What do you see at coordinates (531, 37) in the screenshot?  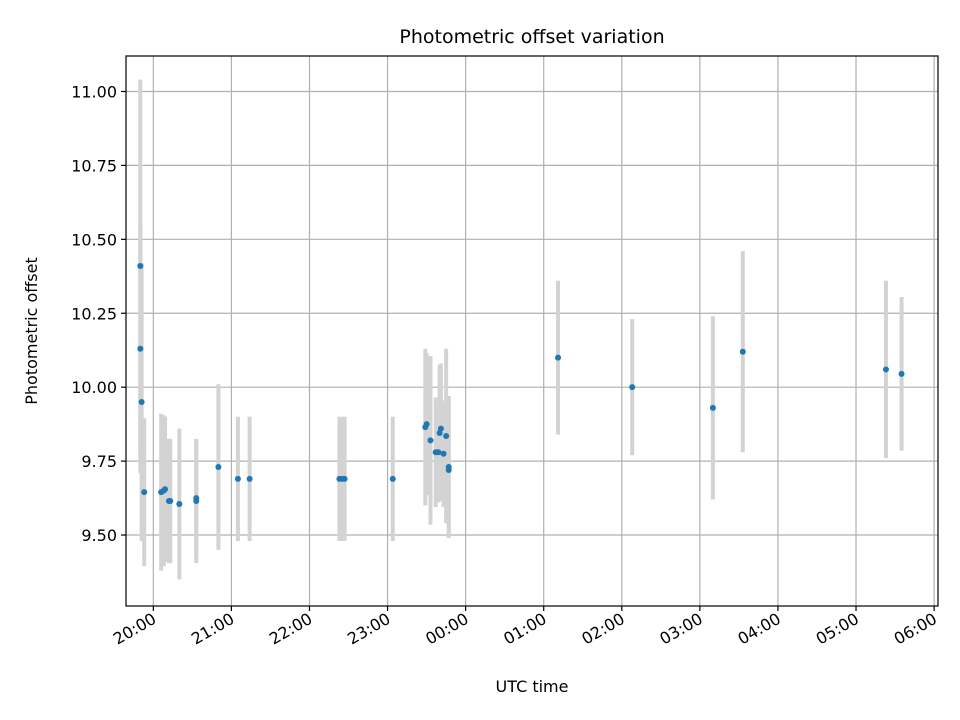 I see `chart-title: Photometric offset variation` at bounding box center [531, 37].